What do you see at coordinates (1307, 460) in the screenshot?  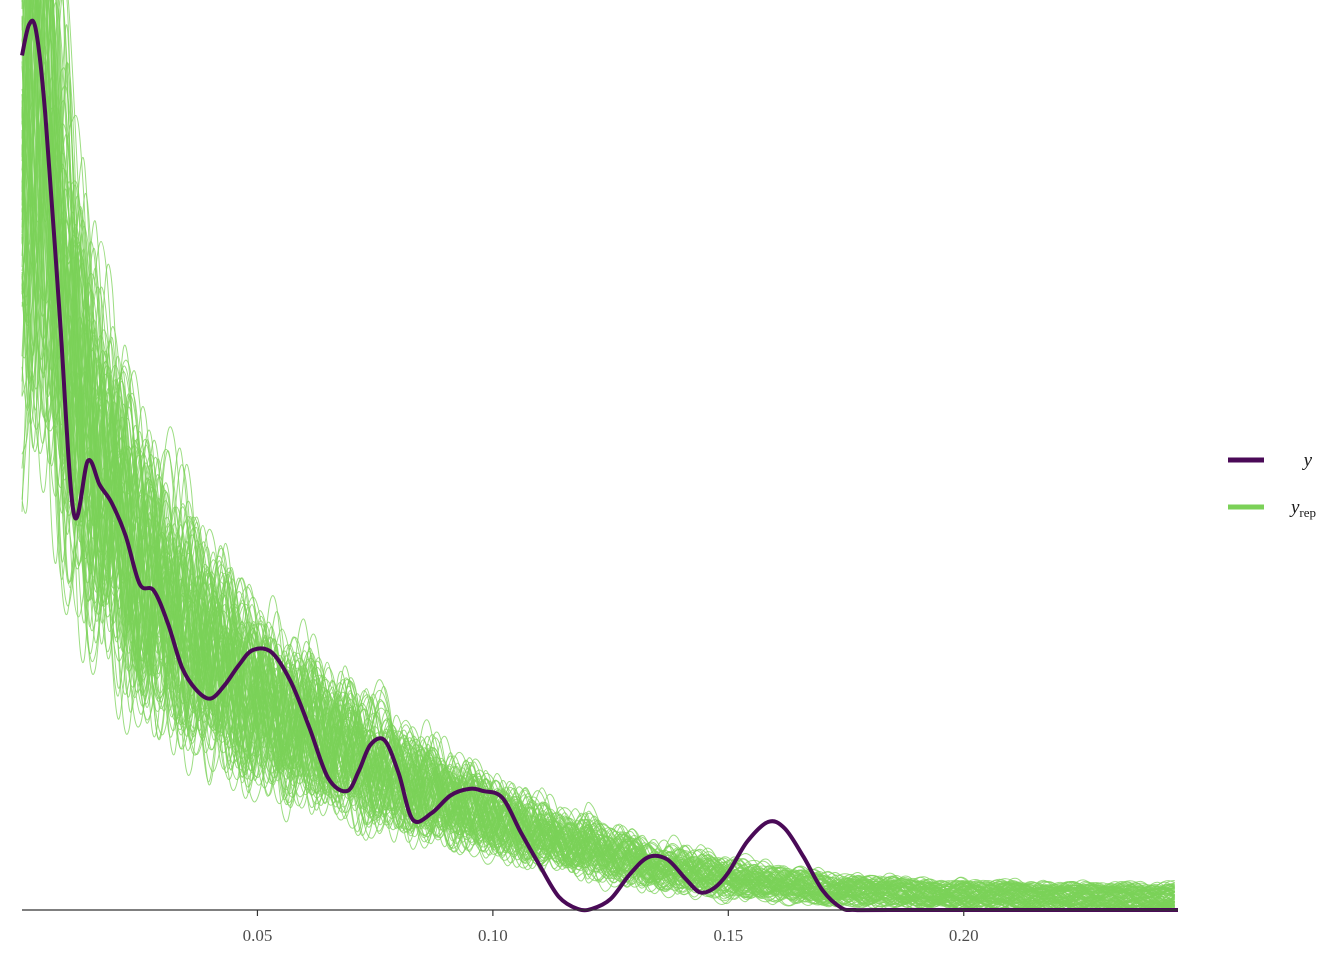 I see `legend-label-y: y` at bounding box center [1307, 460].